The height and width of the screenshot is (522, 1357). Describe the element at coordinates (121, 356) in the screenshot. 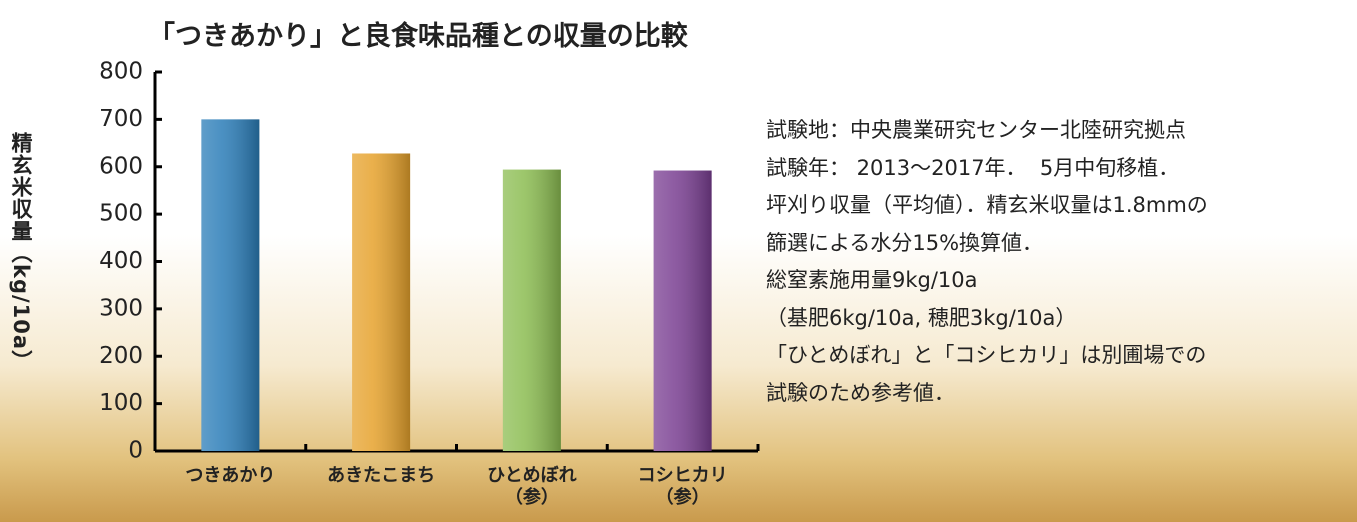

I see `y-tick-label: 200` at that location.